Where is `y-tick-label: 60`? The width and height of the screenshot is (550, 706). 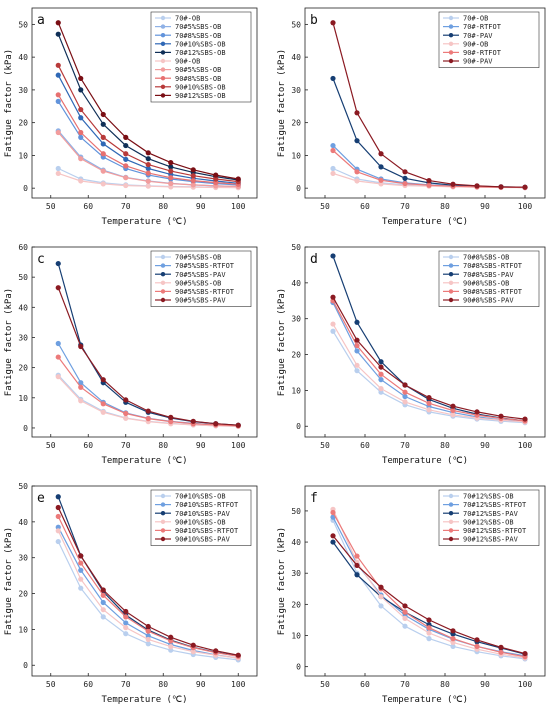 y-tick-label: 60 is located at coordinates (23, 247).